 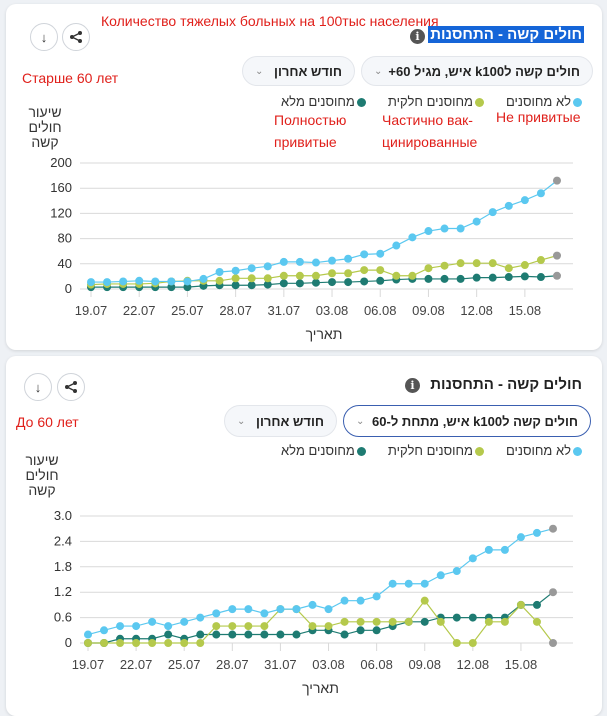 I want to click on x-tick-label: 19.07, so click(x=88, y=664).